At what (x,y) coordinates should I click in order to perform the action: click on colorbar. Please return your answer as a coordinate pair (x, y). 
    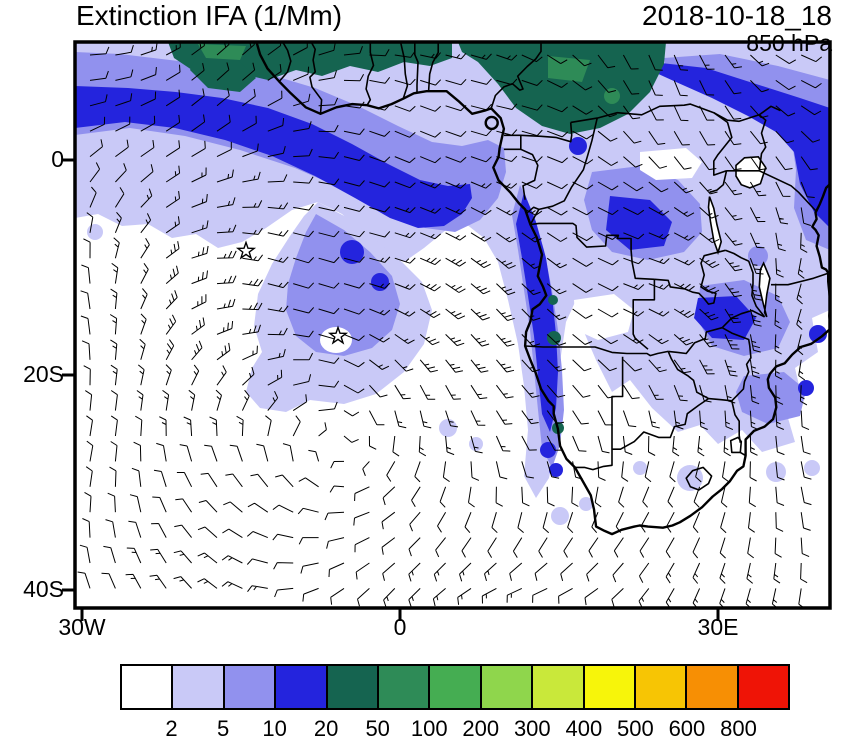
    Looking at the image, I should click on (455, 687).